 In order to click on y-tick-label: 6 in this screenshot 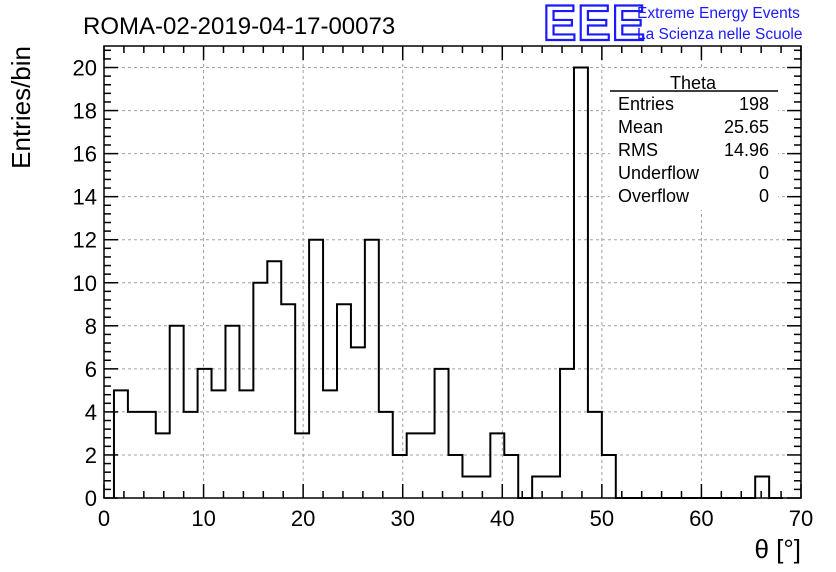, I will do `click(91, 369)`.